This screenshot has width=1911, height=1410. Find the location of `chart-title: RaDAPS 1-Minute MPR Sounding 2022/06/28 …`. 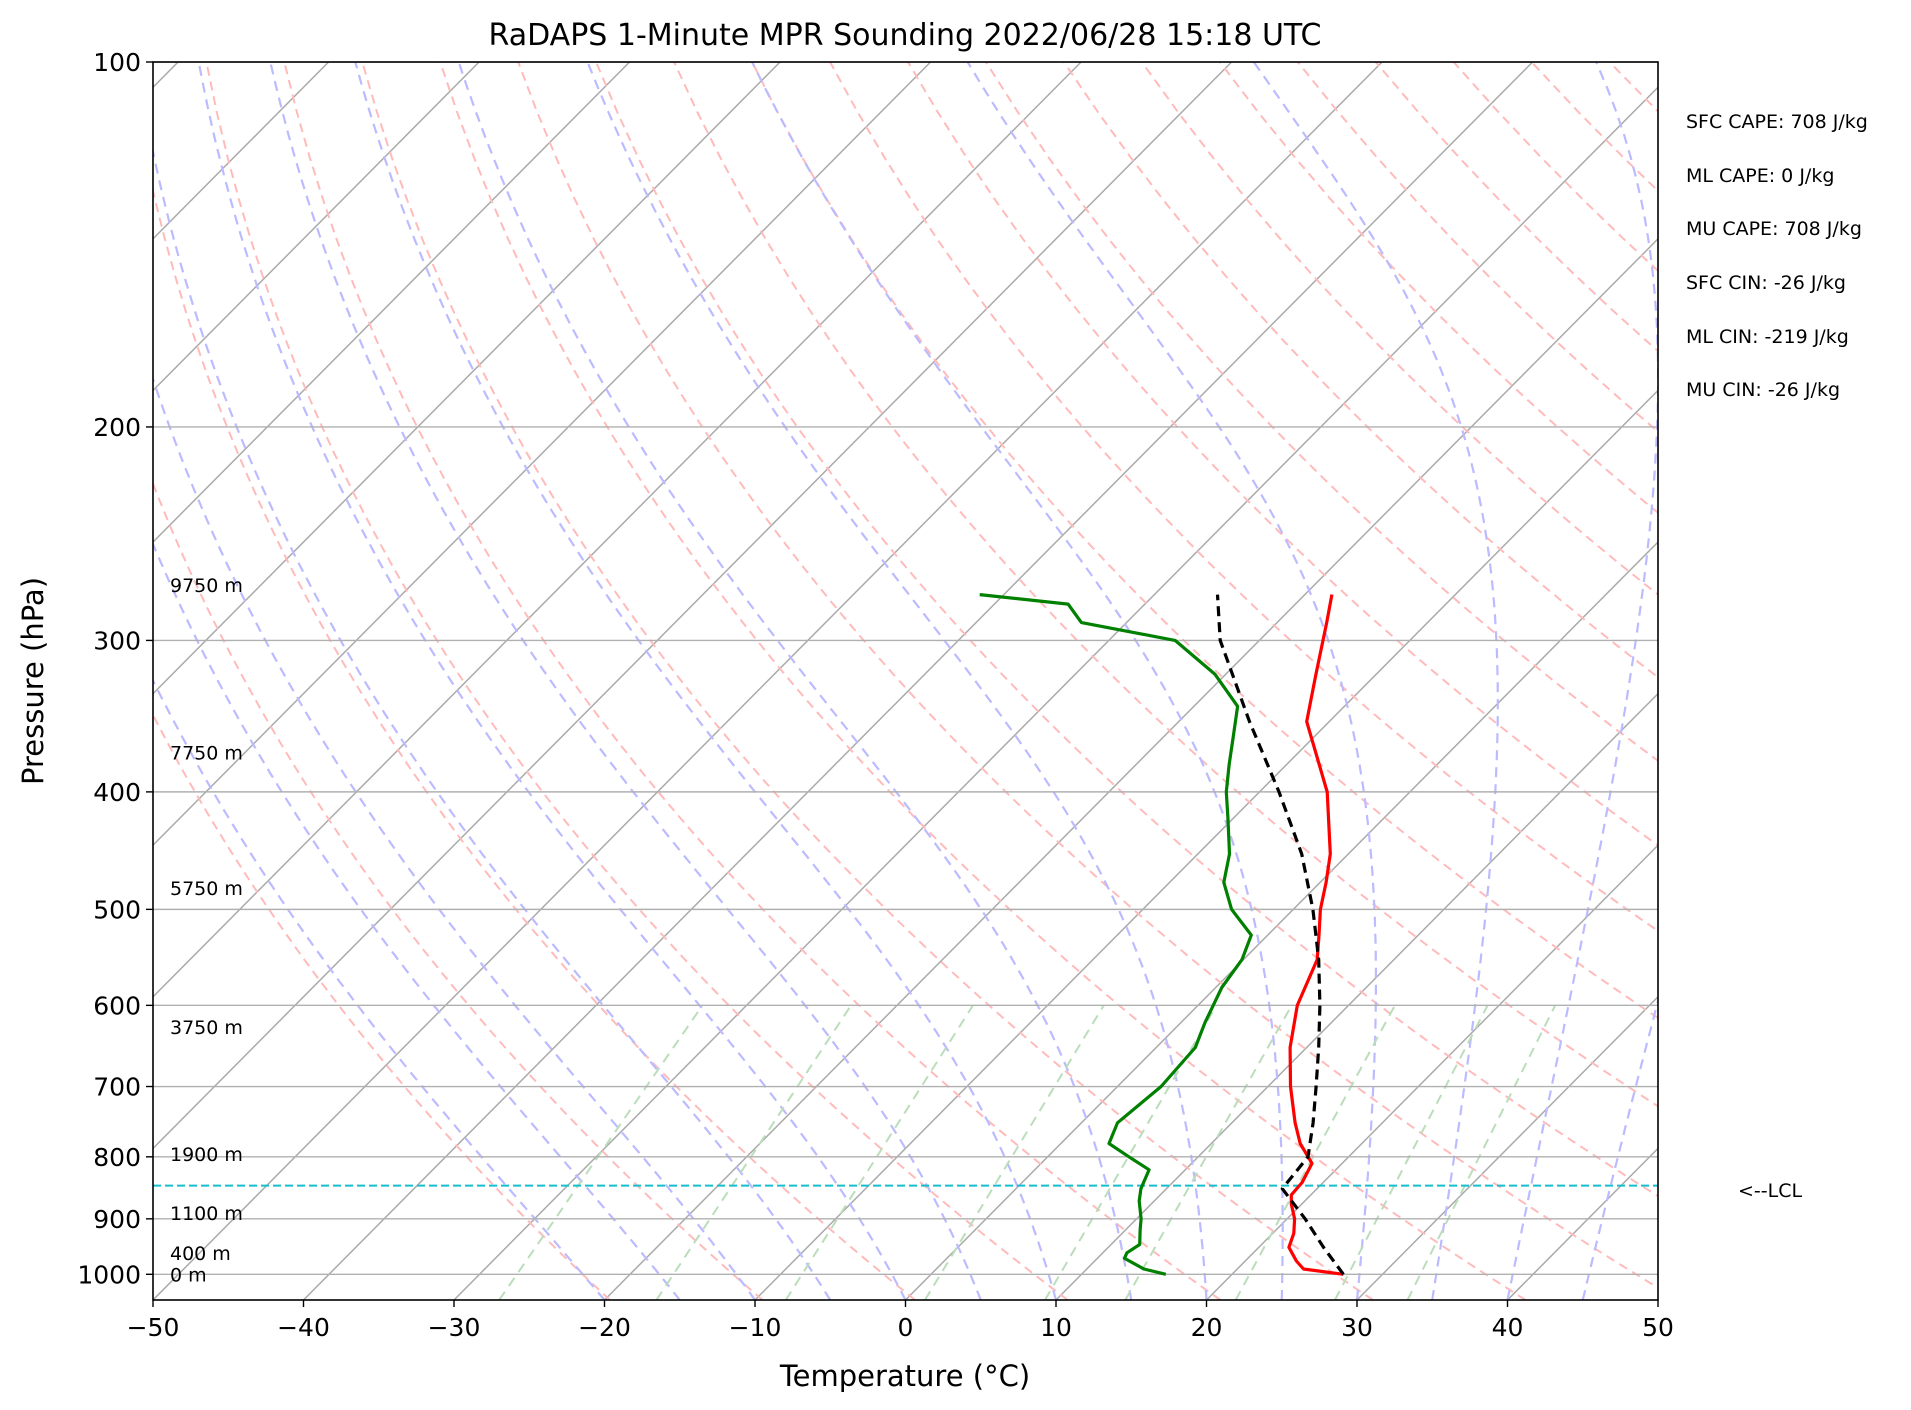

chart-title: RaDAPS 1-Minute MPR Sounding 2022/06/28 … is located at coordinates (905, 35).